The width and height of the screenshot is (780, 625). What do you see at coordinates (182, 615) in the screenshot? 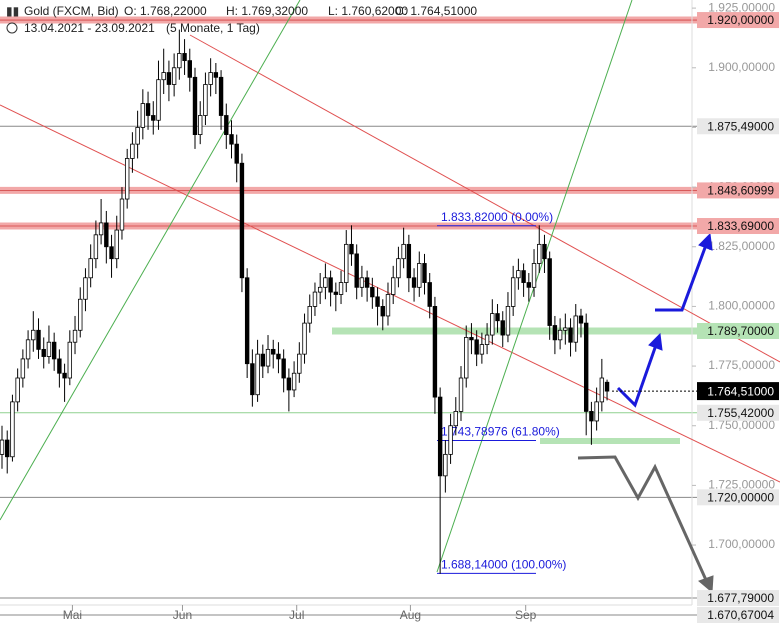
I see `x-tick-label: Jun` at bounding box center [182, 615].